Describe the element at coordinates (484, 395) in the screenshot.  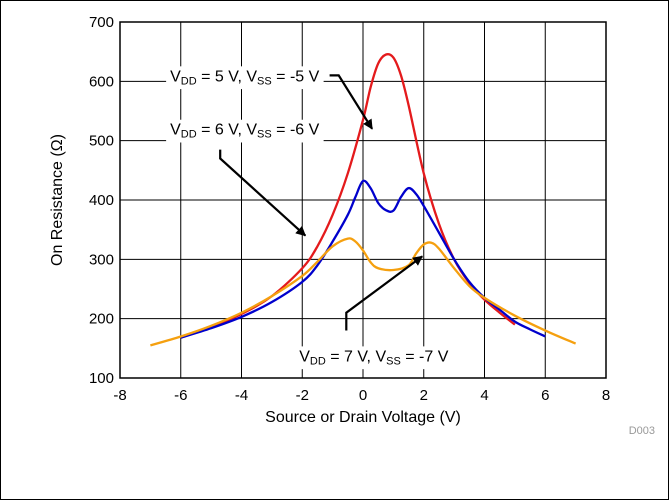
I see `x-tick-label: 4` at that location.